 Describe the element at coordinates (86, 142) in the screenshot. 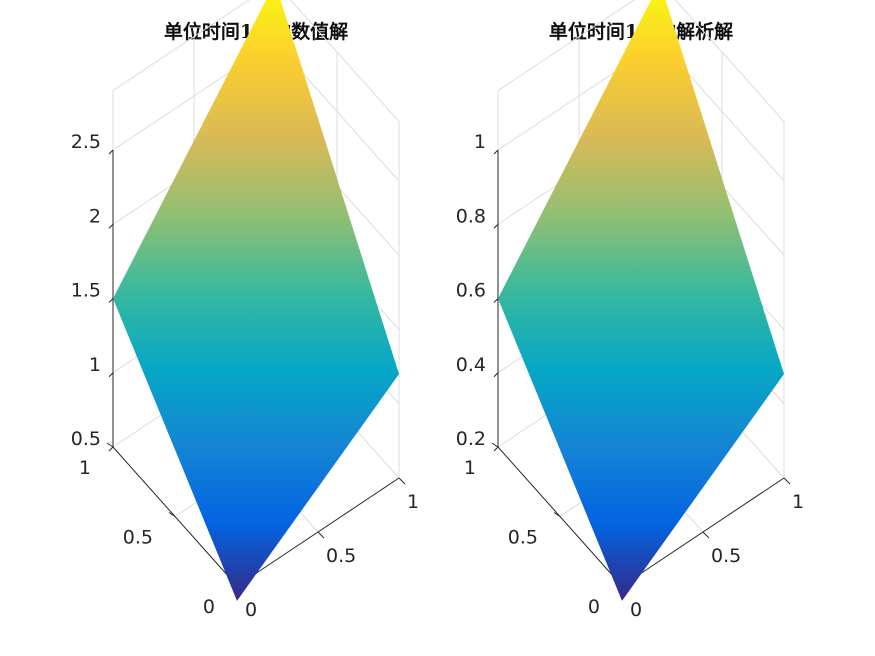

I see `z-tick-label: 2.5` at that location.